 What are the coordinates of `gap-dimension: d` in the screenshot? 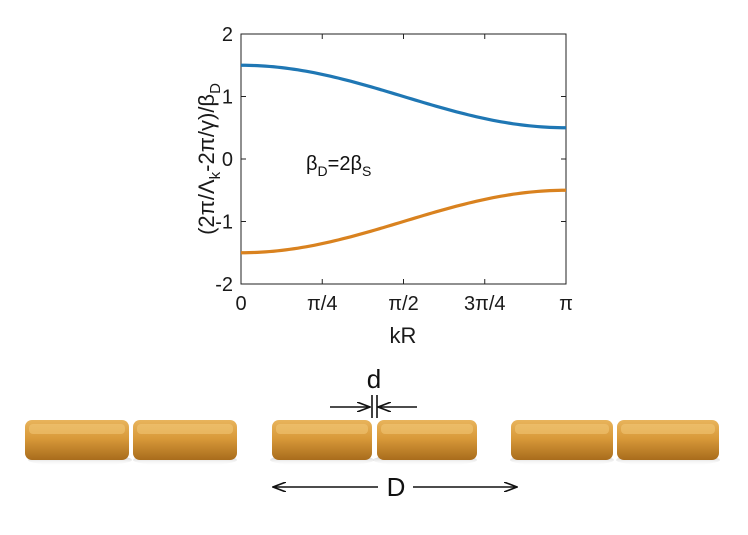 It's located at (373, 391).